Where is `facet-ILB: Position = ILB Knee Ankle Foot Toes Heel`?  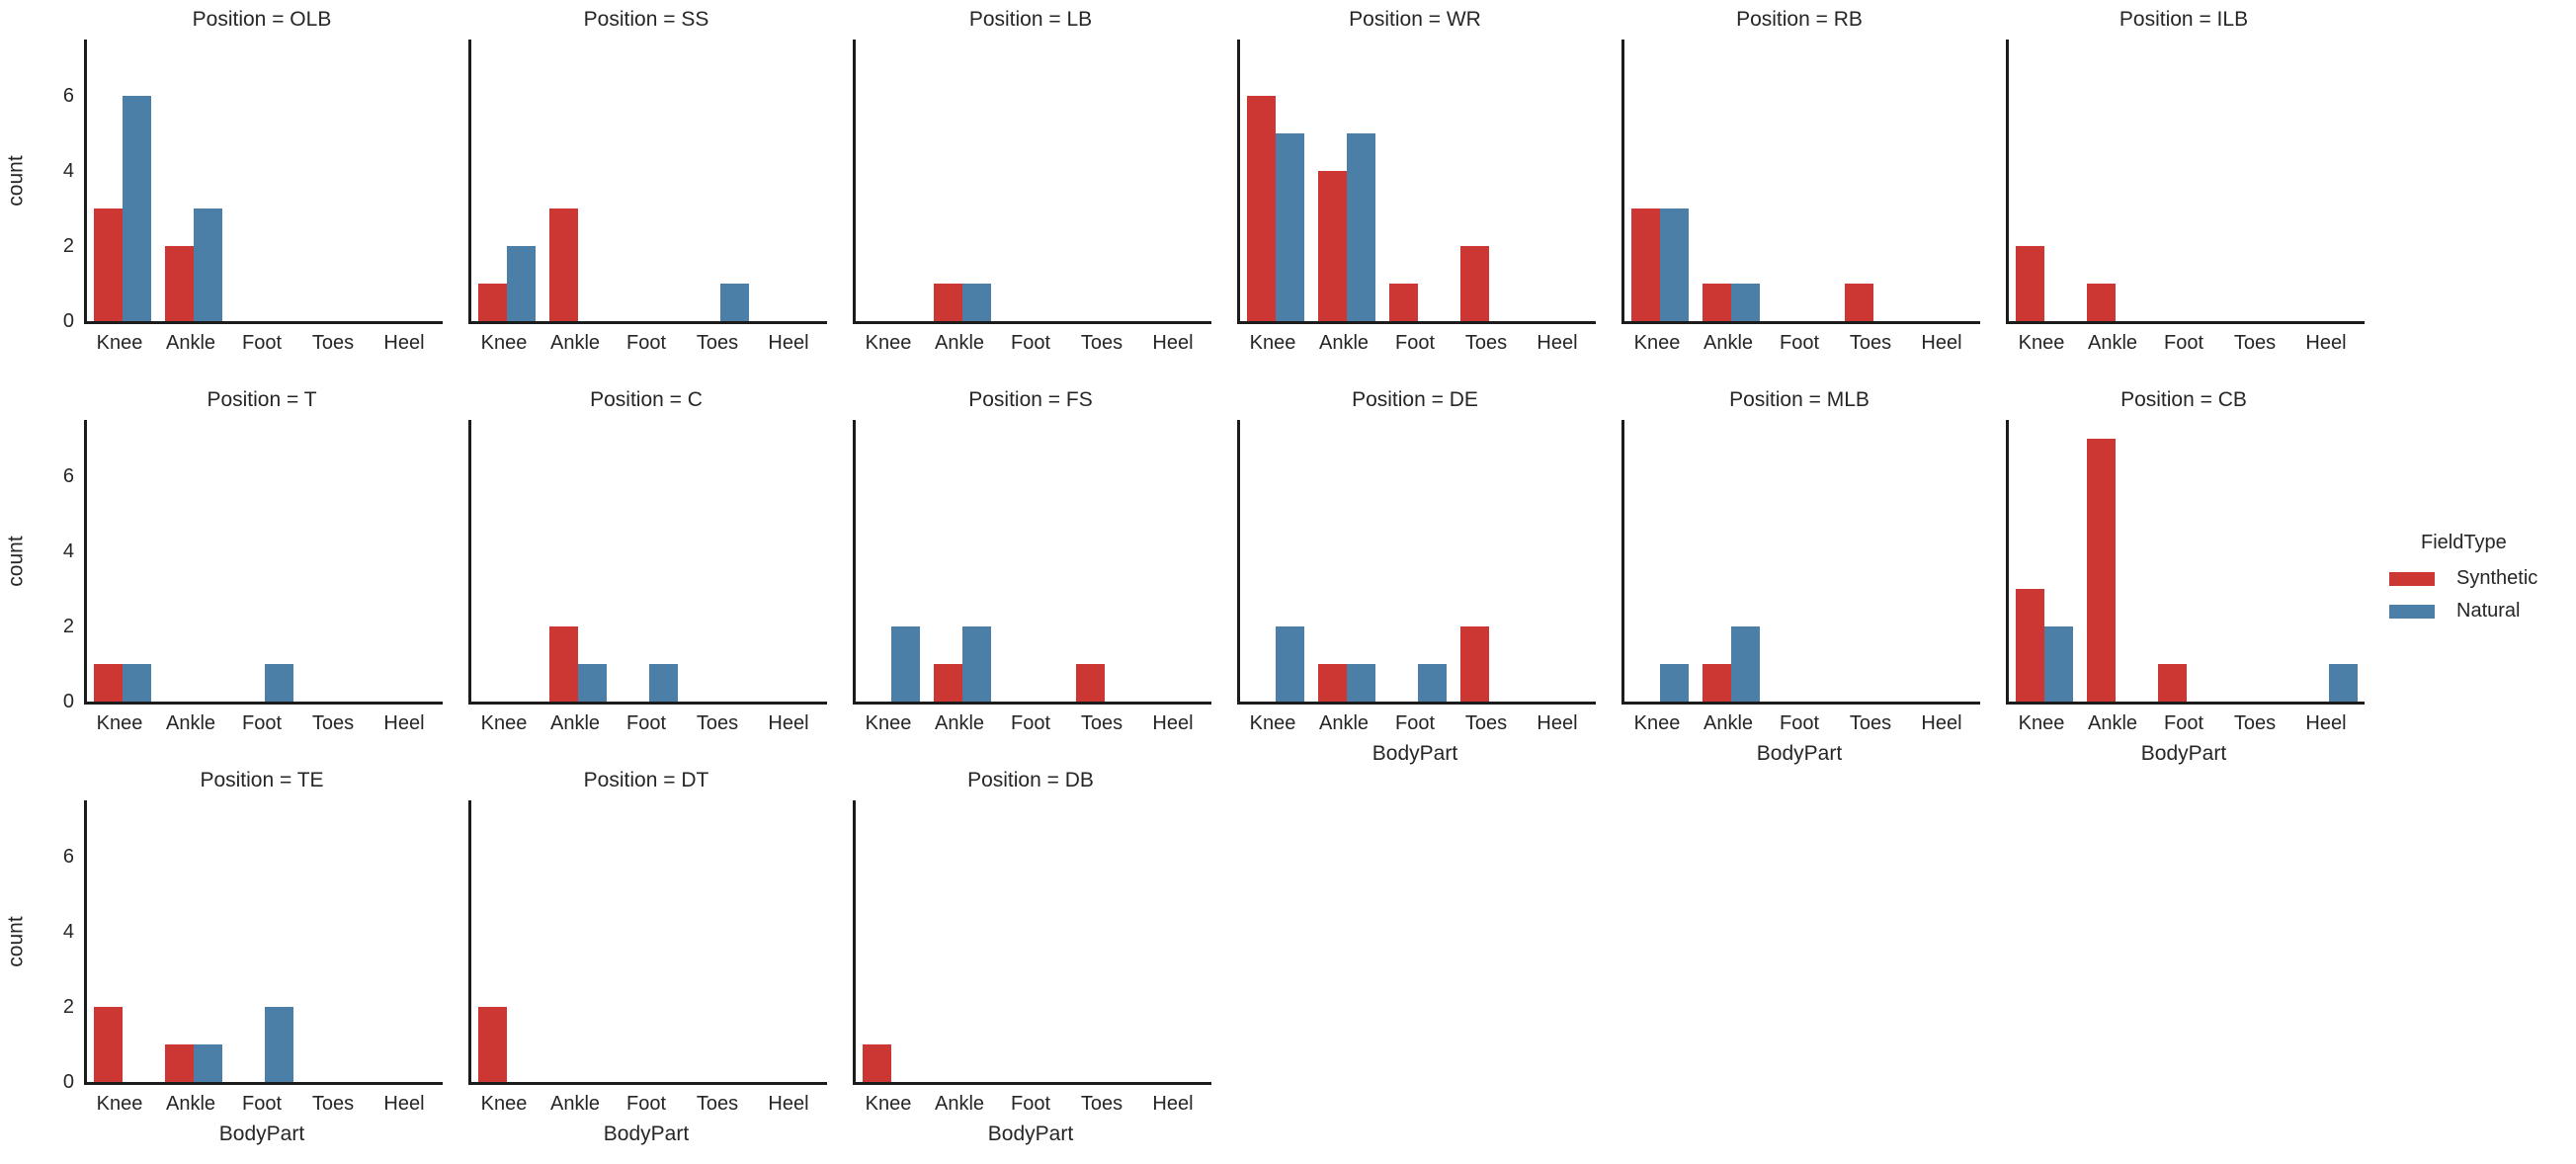
facet-ILB: Position = ILB Knee Ankle Foot Toes Heel is located at coordinates (2171, 190).